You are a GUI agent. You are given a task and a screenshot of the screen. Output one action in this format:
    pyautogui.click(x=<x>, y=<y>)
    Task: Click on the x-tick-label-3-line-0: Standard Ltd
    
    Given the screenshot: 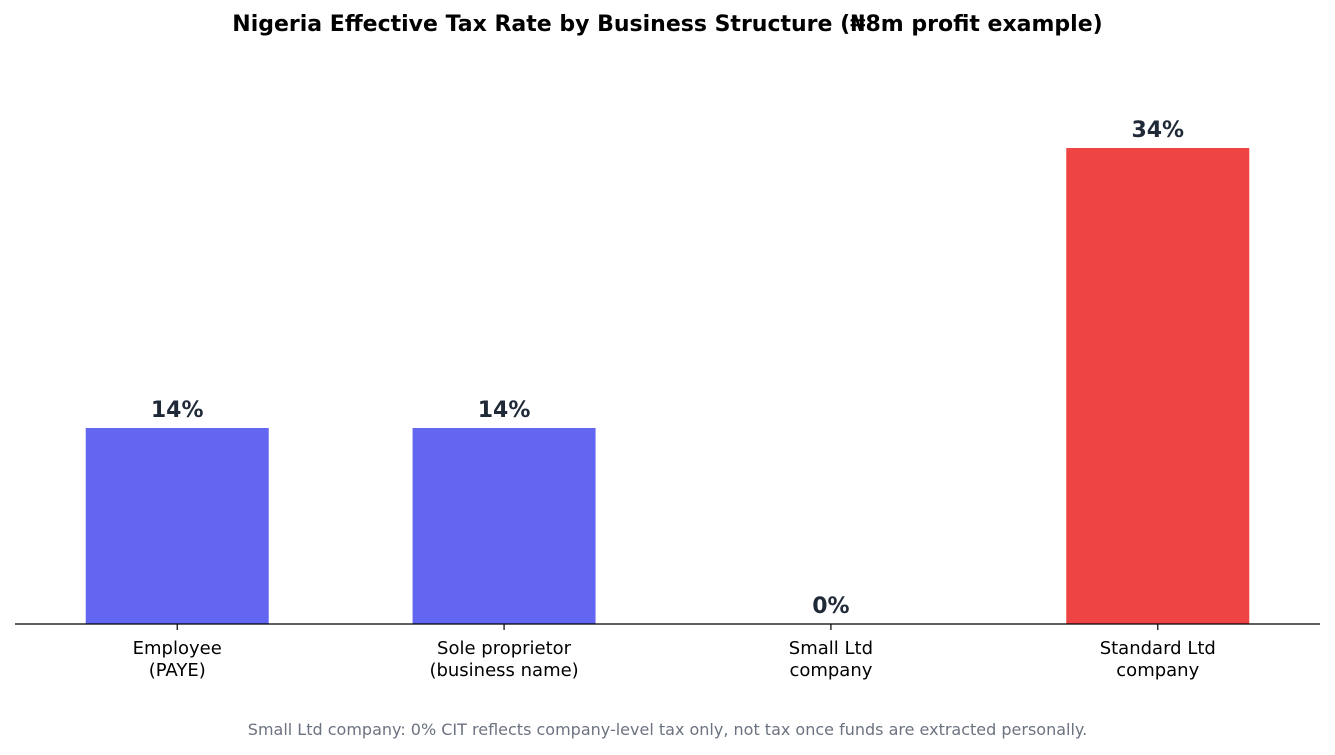 What is the action you would take?
    pyautogui.click(x=1158, y=648)
    